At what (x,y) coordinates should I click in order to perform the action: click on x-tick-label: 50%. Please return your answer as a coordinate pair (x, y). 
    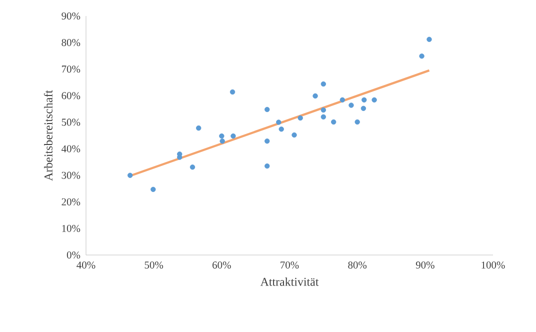
    Looking at the image, I should click on (154, 265).